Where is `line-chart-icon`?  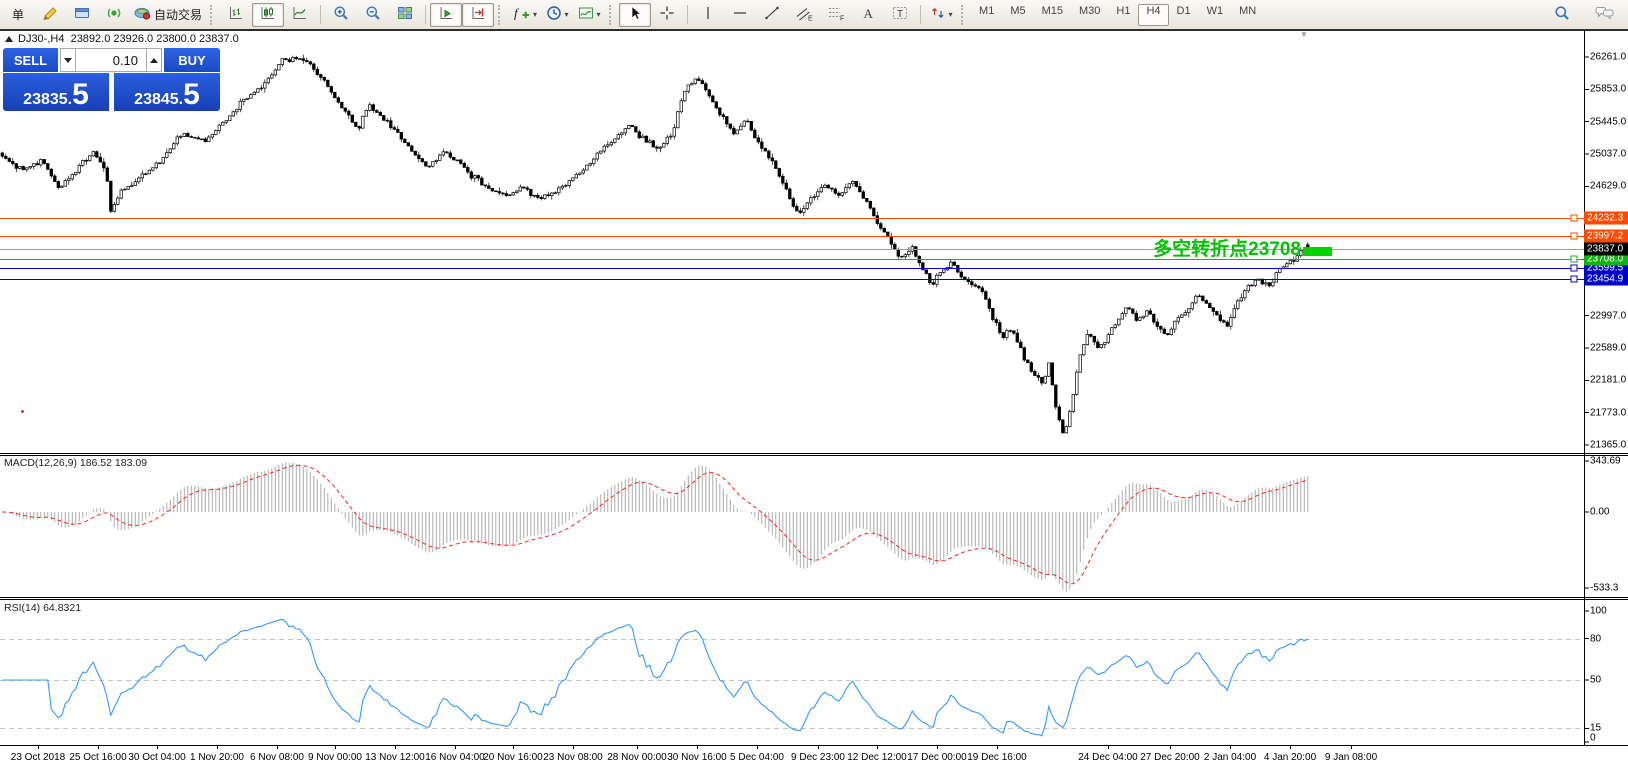 line-chart-icon is located at coordinates (300, 14).